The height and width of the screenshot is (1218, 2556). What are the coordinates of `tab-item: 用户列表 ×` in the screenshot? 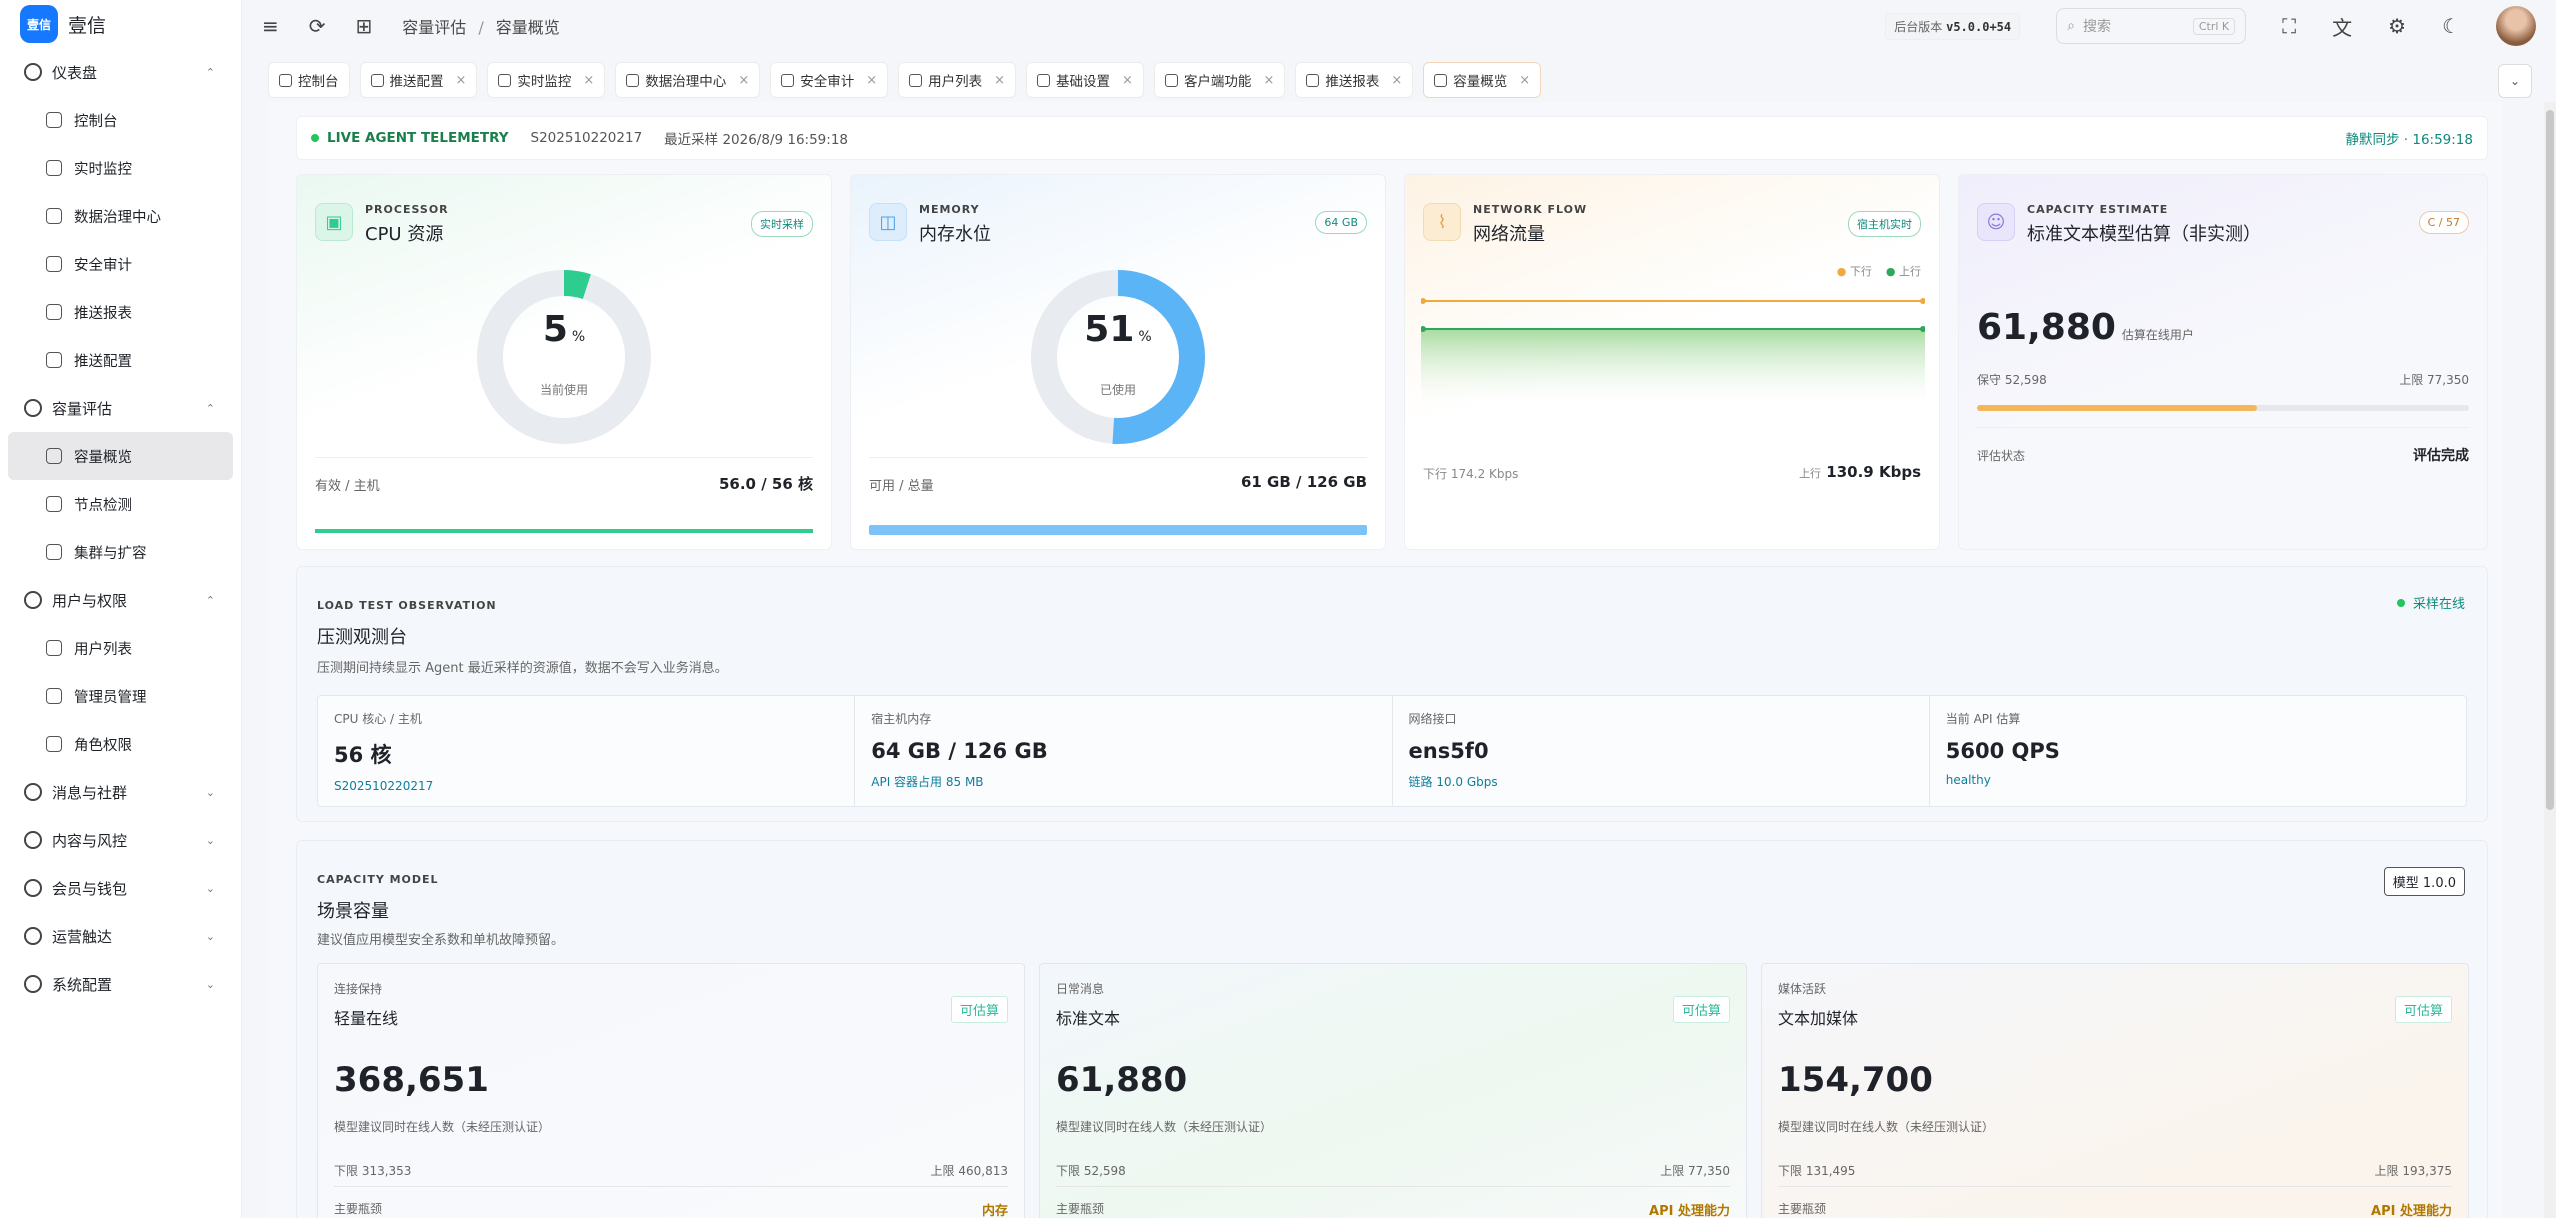 It's located at (957, 80).